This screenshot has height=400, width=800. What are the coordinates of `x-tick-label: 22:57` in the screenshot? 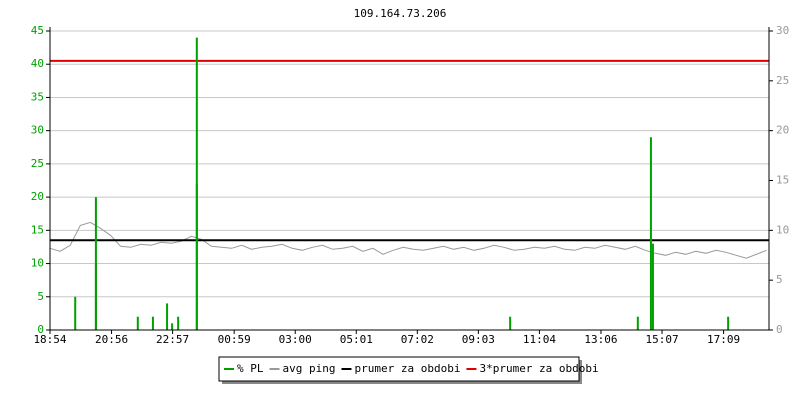 It's located at (172, 339).